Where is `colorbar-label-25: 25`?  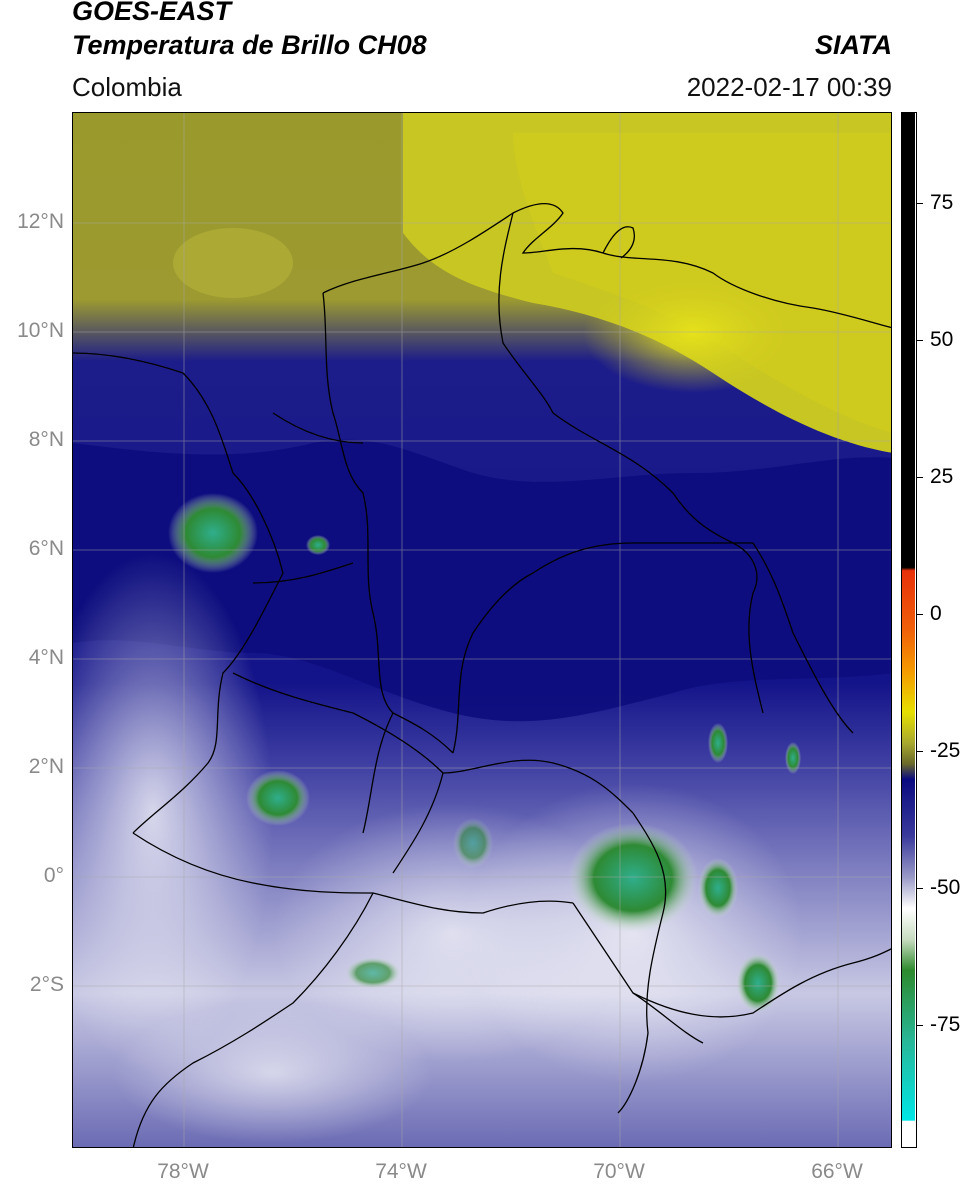 colorbar-label-25: 25 is located at coordinates (942, 476).